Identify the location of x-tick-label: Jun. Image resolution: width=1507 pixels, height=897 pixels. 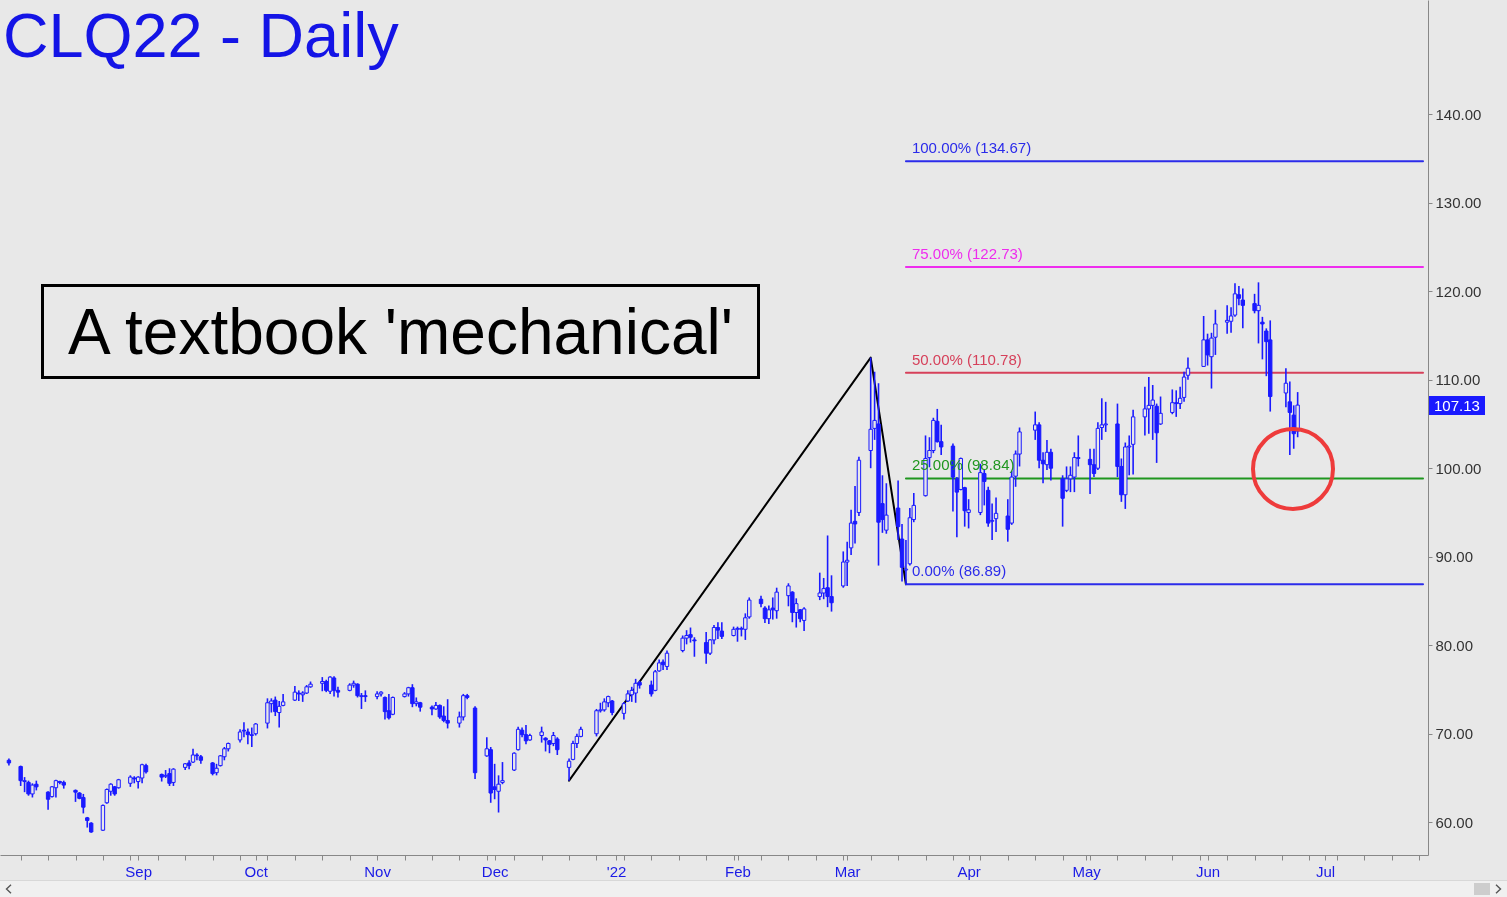
(1208, 871).